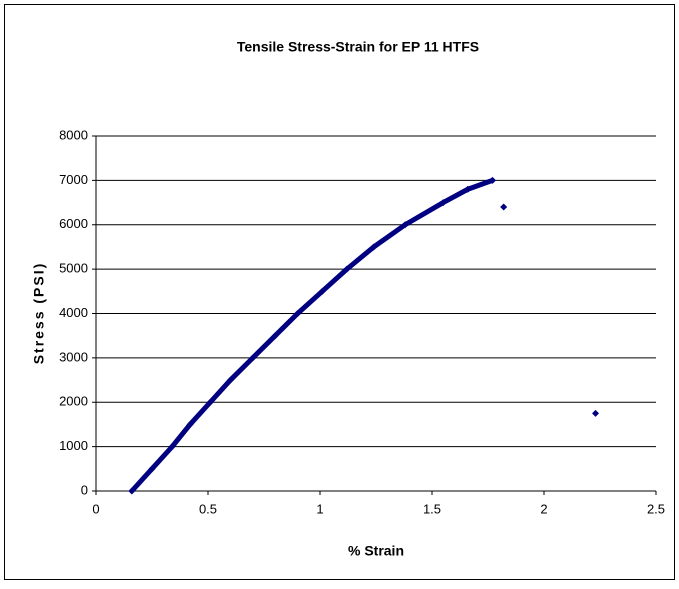 Image resolution: width=679 pixels, height=589 pixels. What do you see at coordinates (73, 134) in the screenshot?
I see `y-tick-label: 8000` at bounding box center [73, 134].